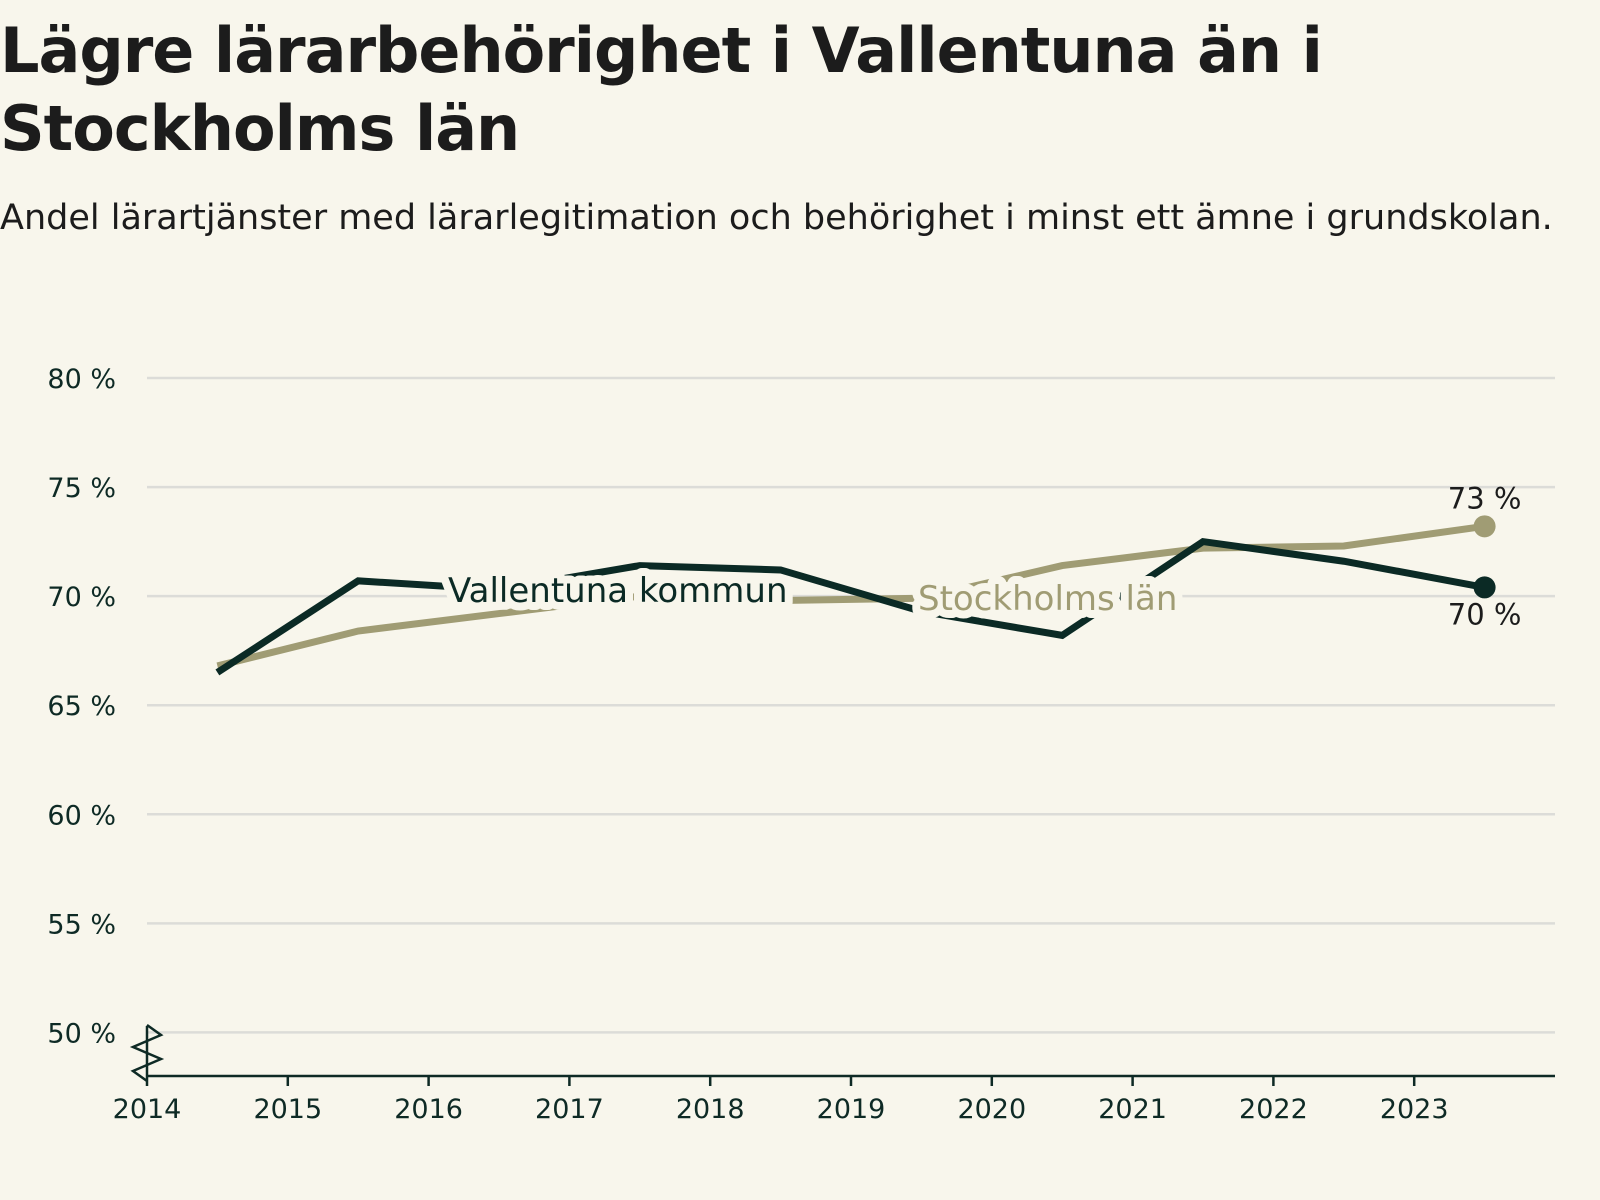 This screenshot has width=1600, height=1200. What do you see at coordinates (569, 1109) in the screenshot?
I see `x-tick-label: 2017` at bounding box center [569, 1109].